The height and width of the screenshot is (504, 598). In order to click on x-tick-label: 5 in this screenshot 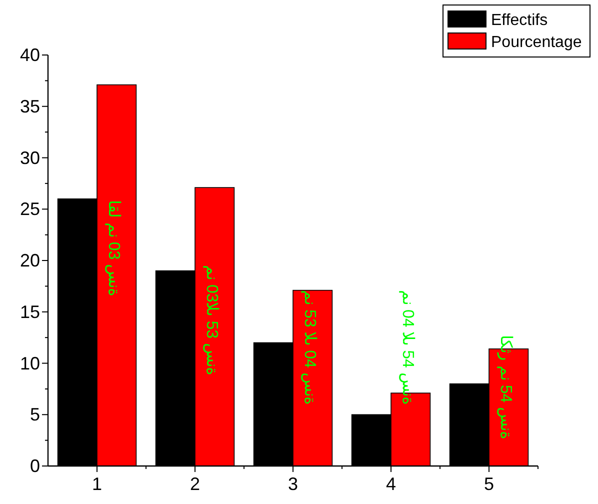, I will do `click(489, 484)`.